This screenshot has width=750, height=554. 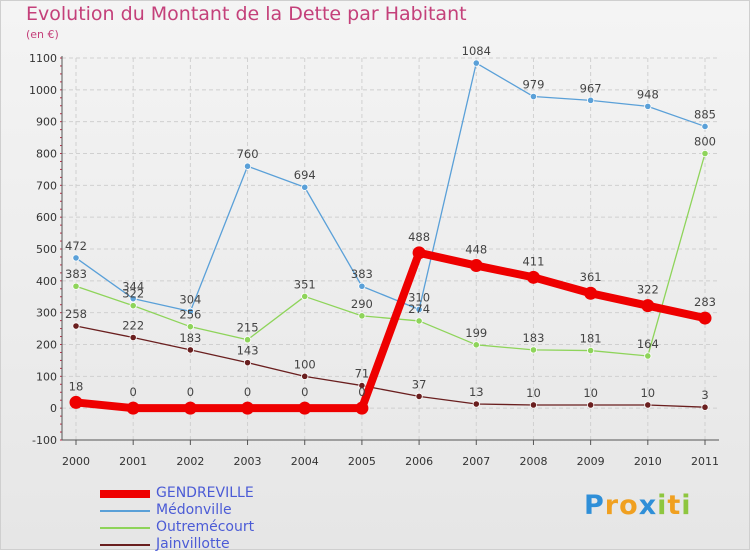 I want to click on data-label-jainvillotte: 13, so click(x=476, y=392).